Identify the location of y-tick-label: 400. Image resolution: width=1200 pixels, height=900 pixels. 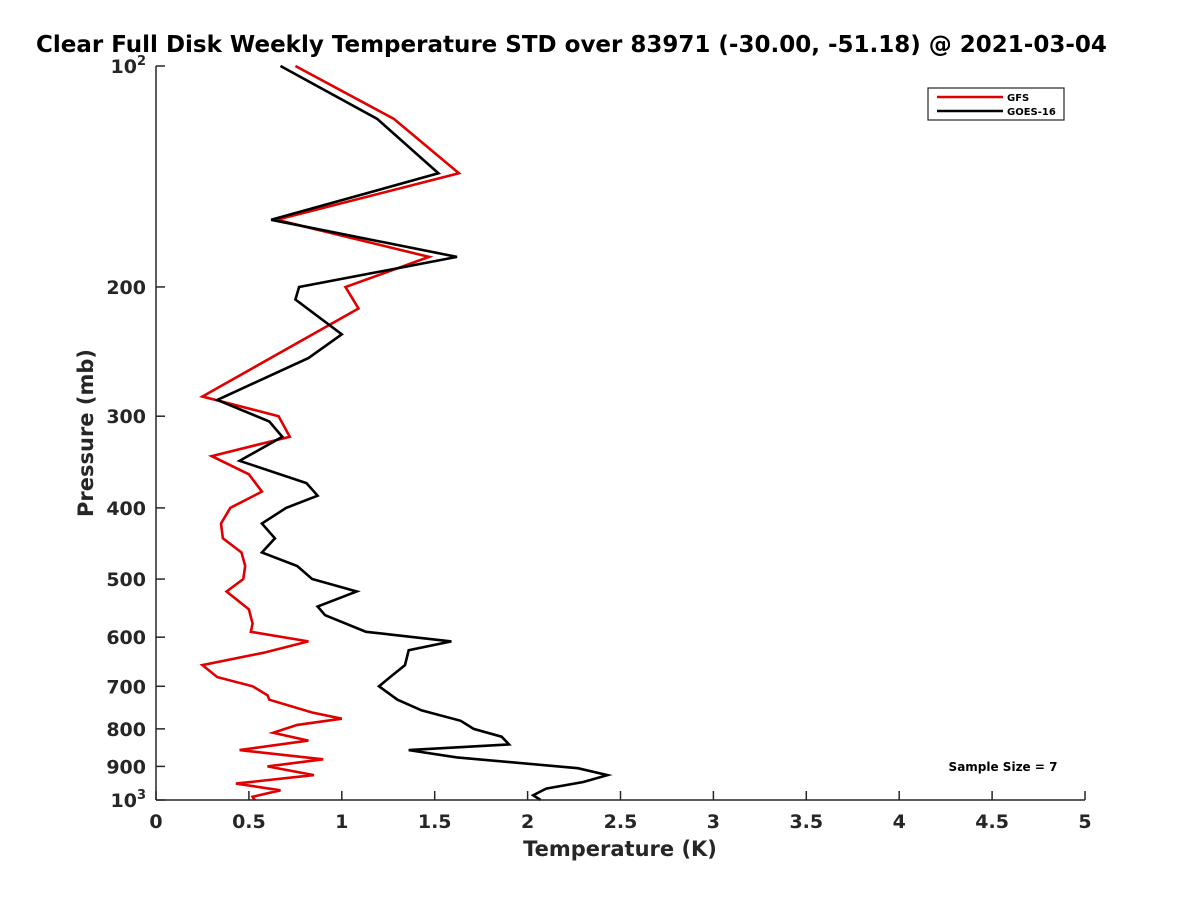
(126, 509).